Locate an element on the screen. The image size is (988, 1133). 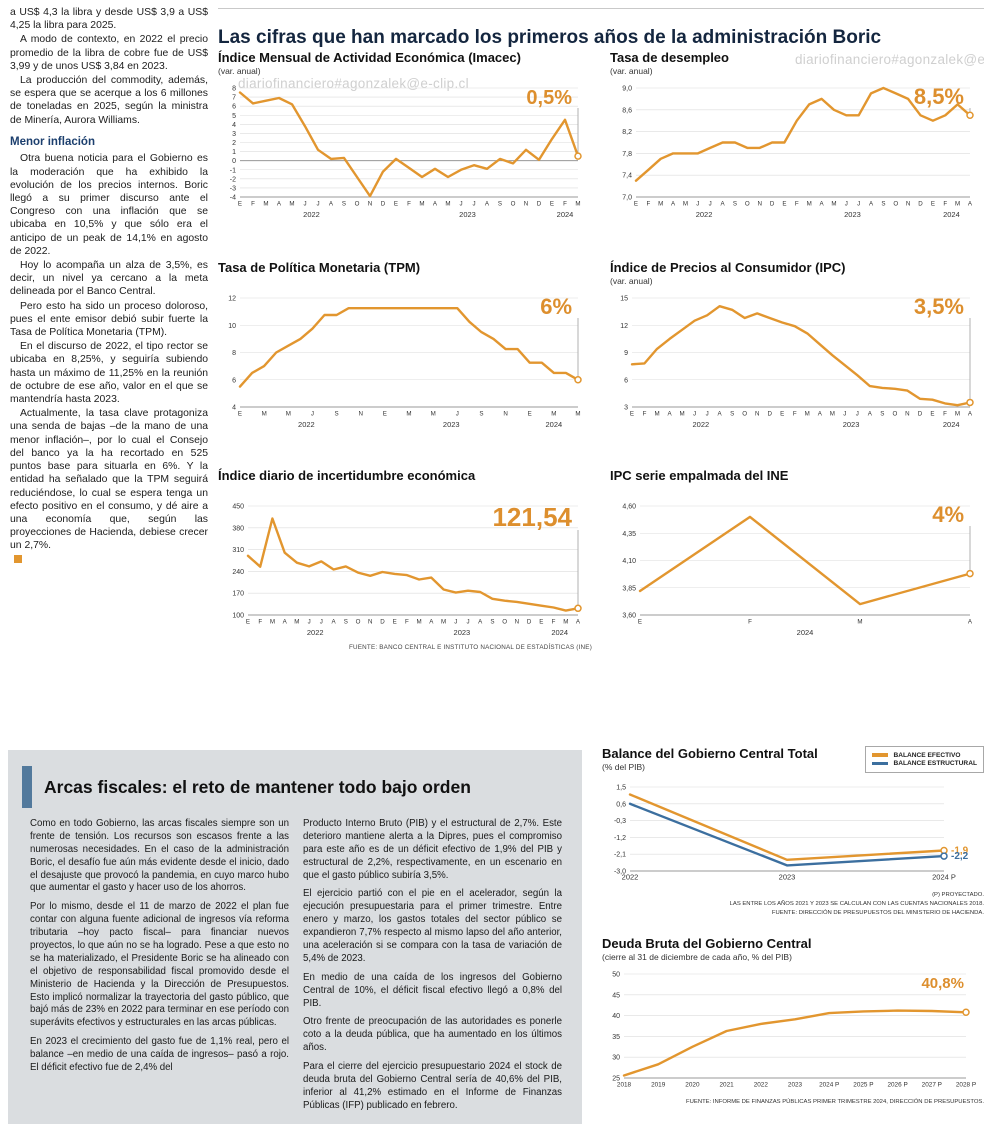
svg-text: 8 is located at coordinates (234, 353).